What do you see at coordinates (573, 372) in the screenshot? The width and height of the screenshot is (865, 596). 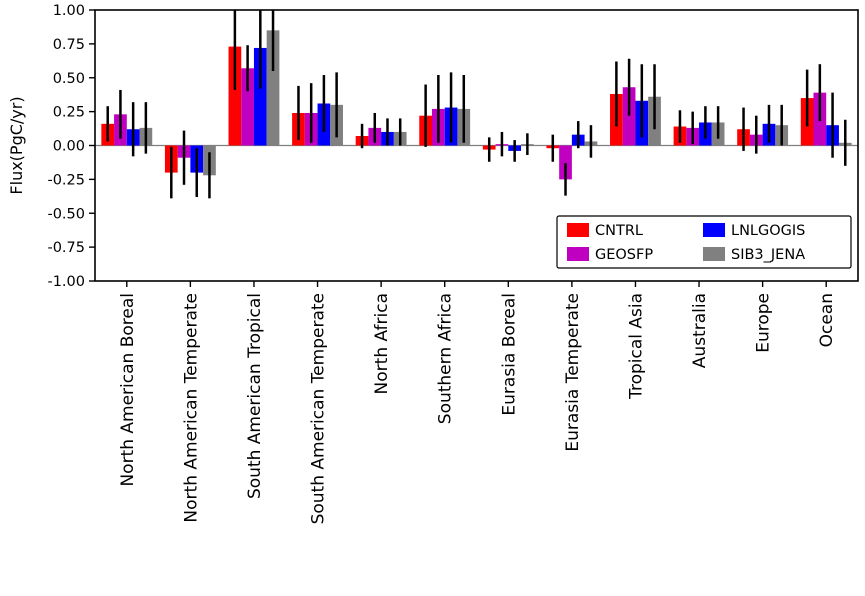 I see `x-tick-label: Eurasia Temperate` at bounding box center [573, 372].